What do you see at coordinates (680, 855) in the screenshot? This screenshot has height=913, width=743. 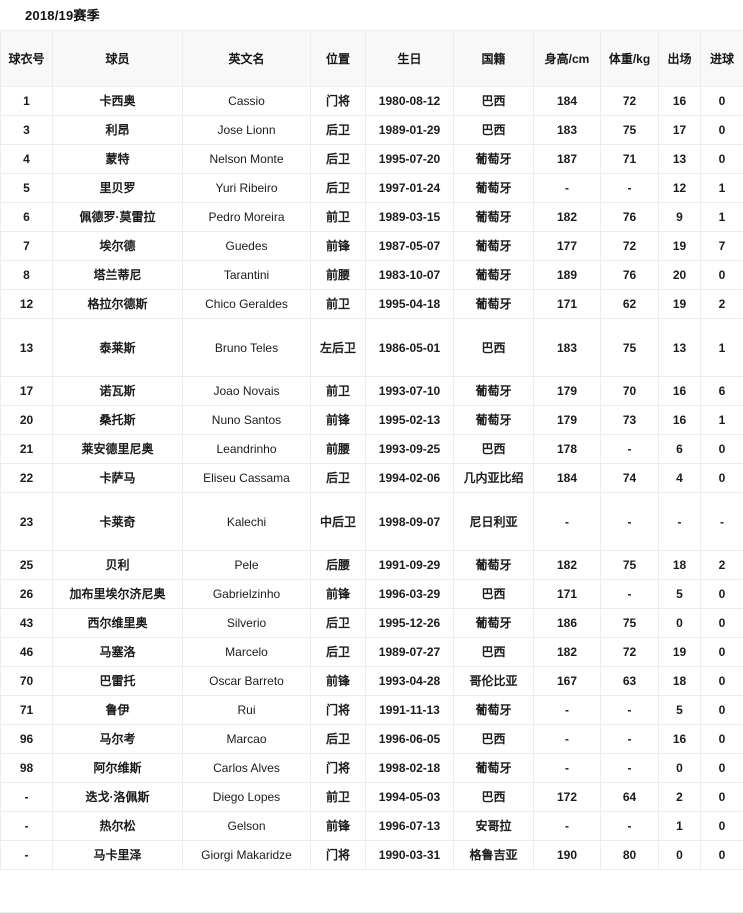 I see `cell-apps: 0` at bounding box center [680, 855].